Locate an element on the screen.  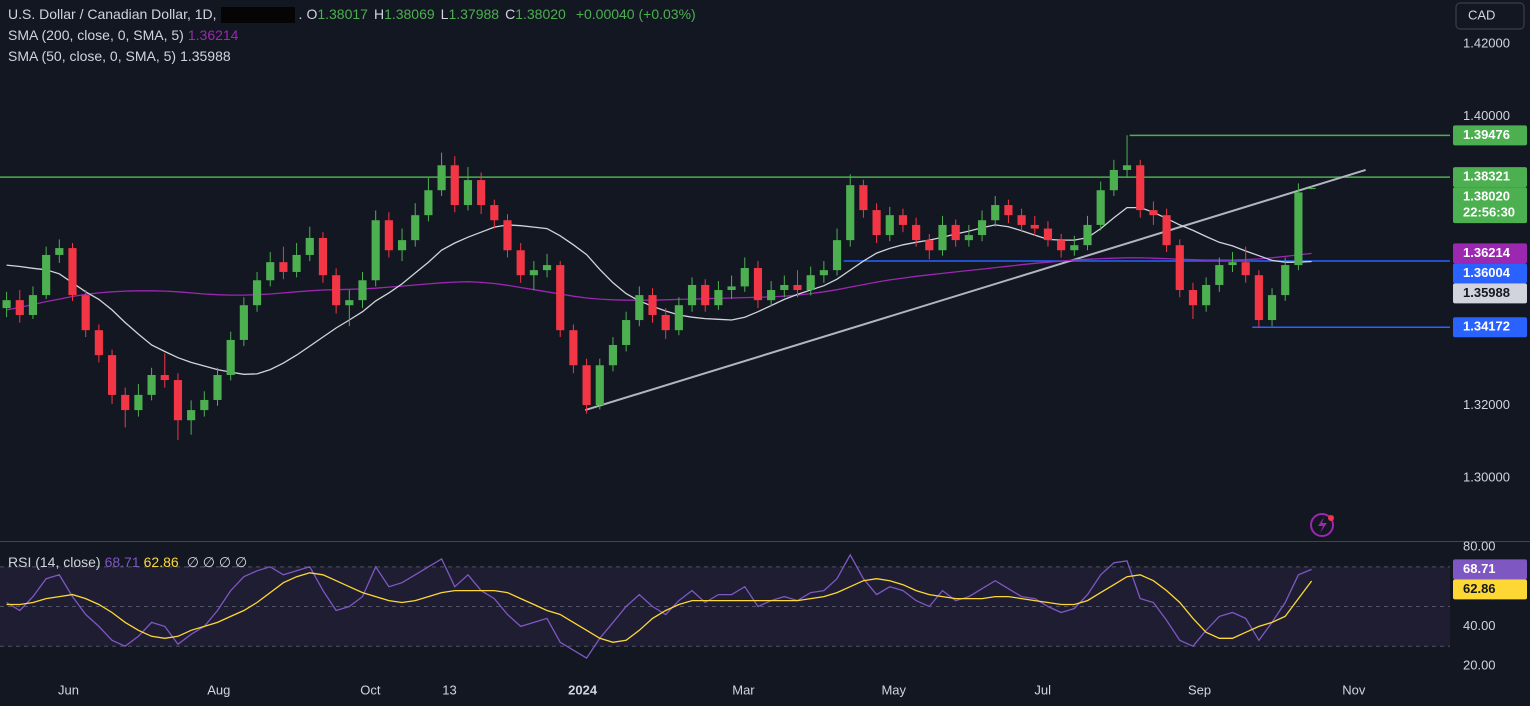
last-price-tag is located at coordinates (1490, 205).